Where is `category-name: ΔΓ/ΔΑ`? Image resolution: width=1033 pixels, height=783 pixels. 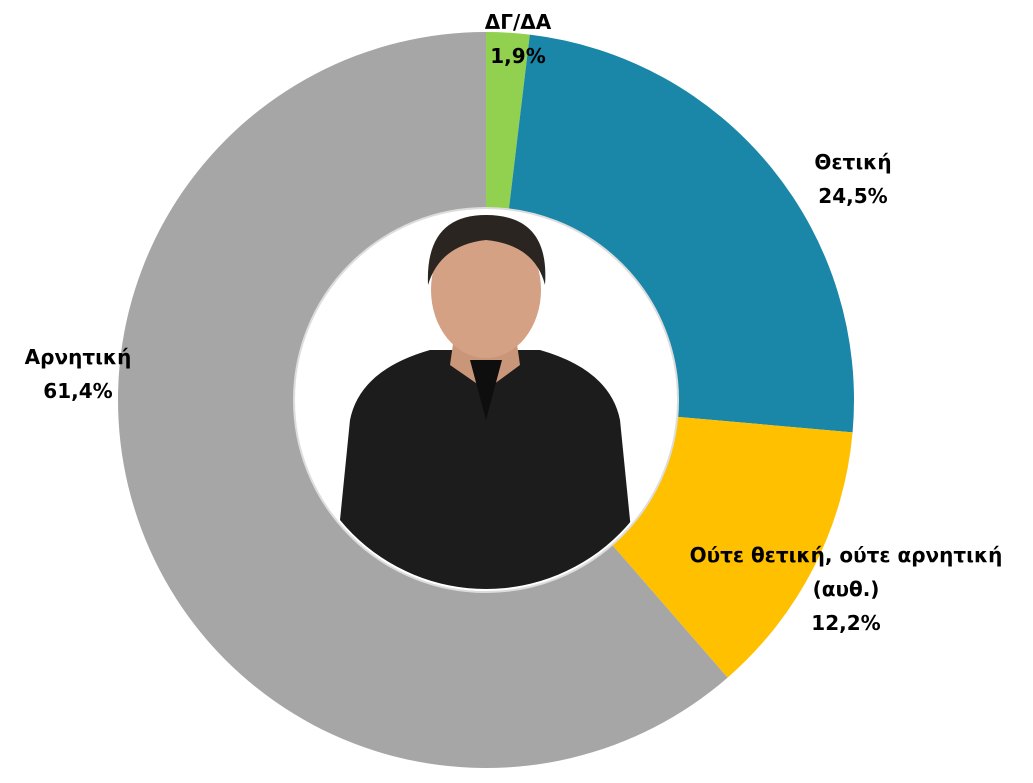 category-name: ΔΓ/ΔΑ is located at coordinates (518, 22).